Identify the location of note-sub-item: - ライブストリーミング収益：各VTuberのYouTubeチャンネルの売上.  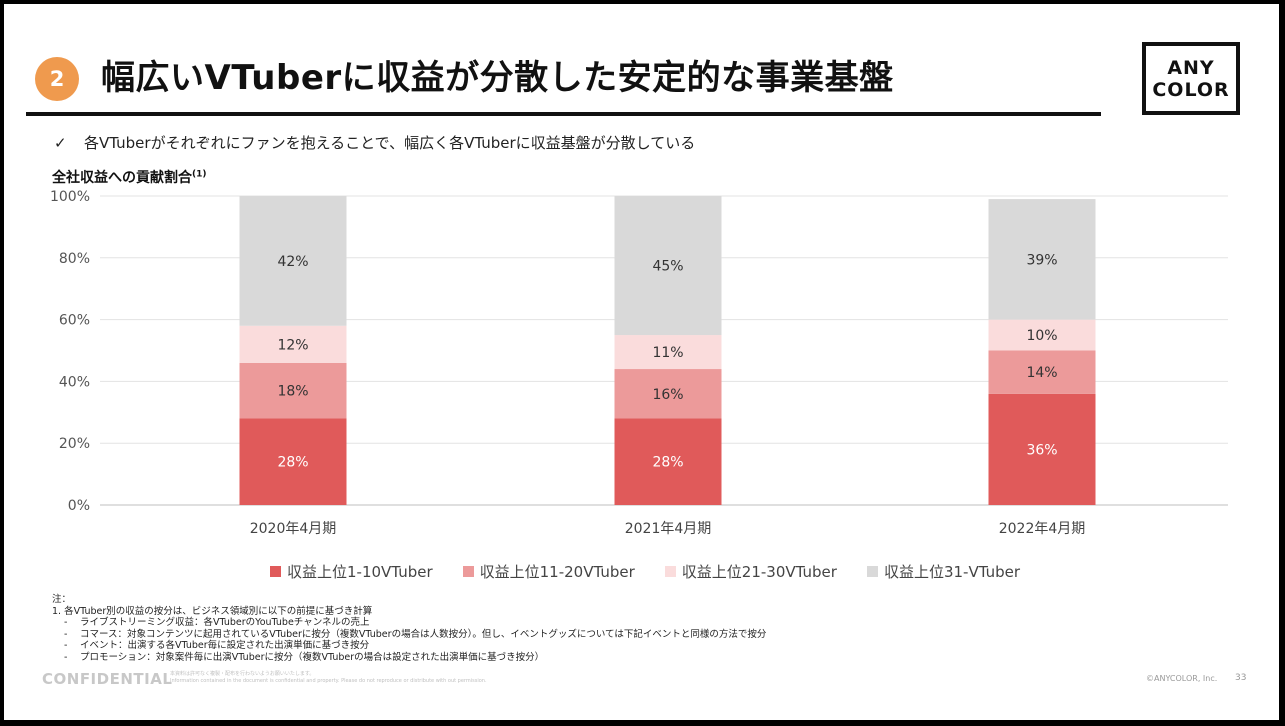
(217, 622).